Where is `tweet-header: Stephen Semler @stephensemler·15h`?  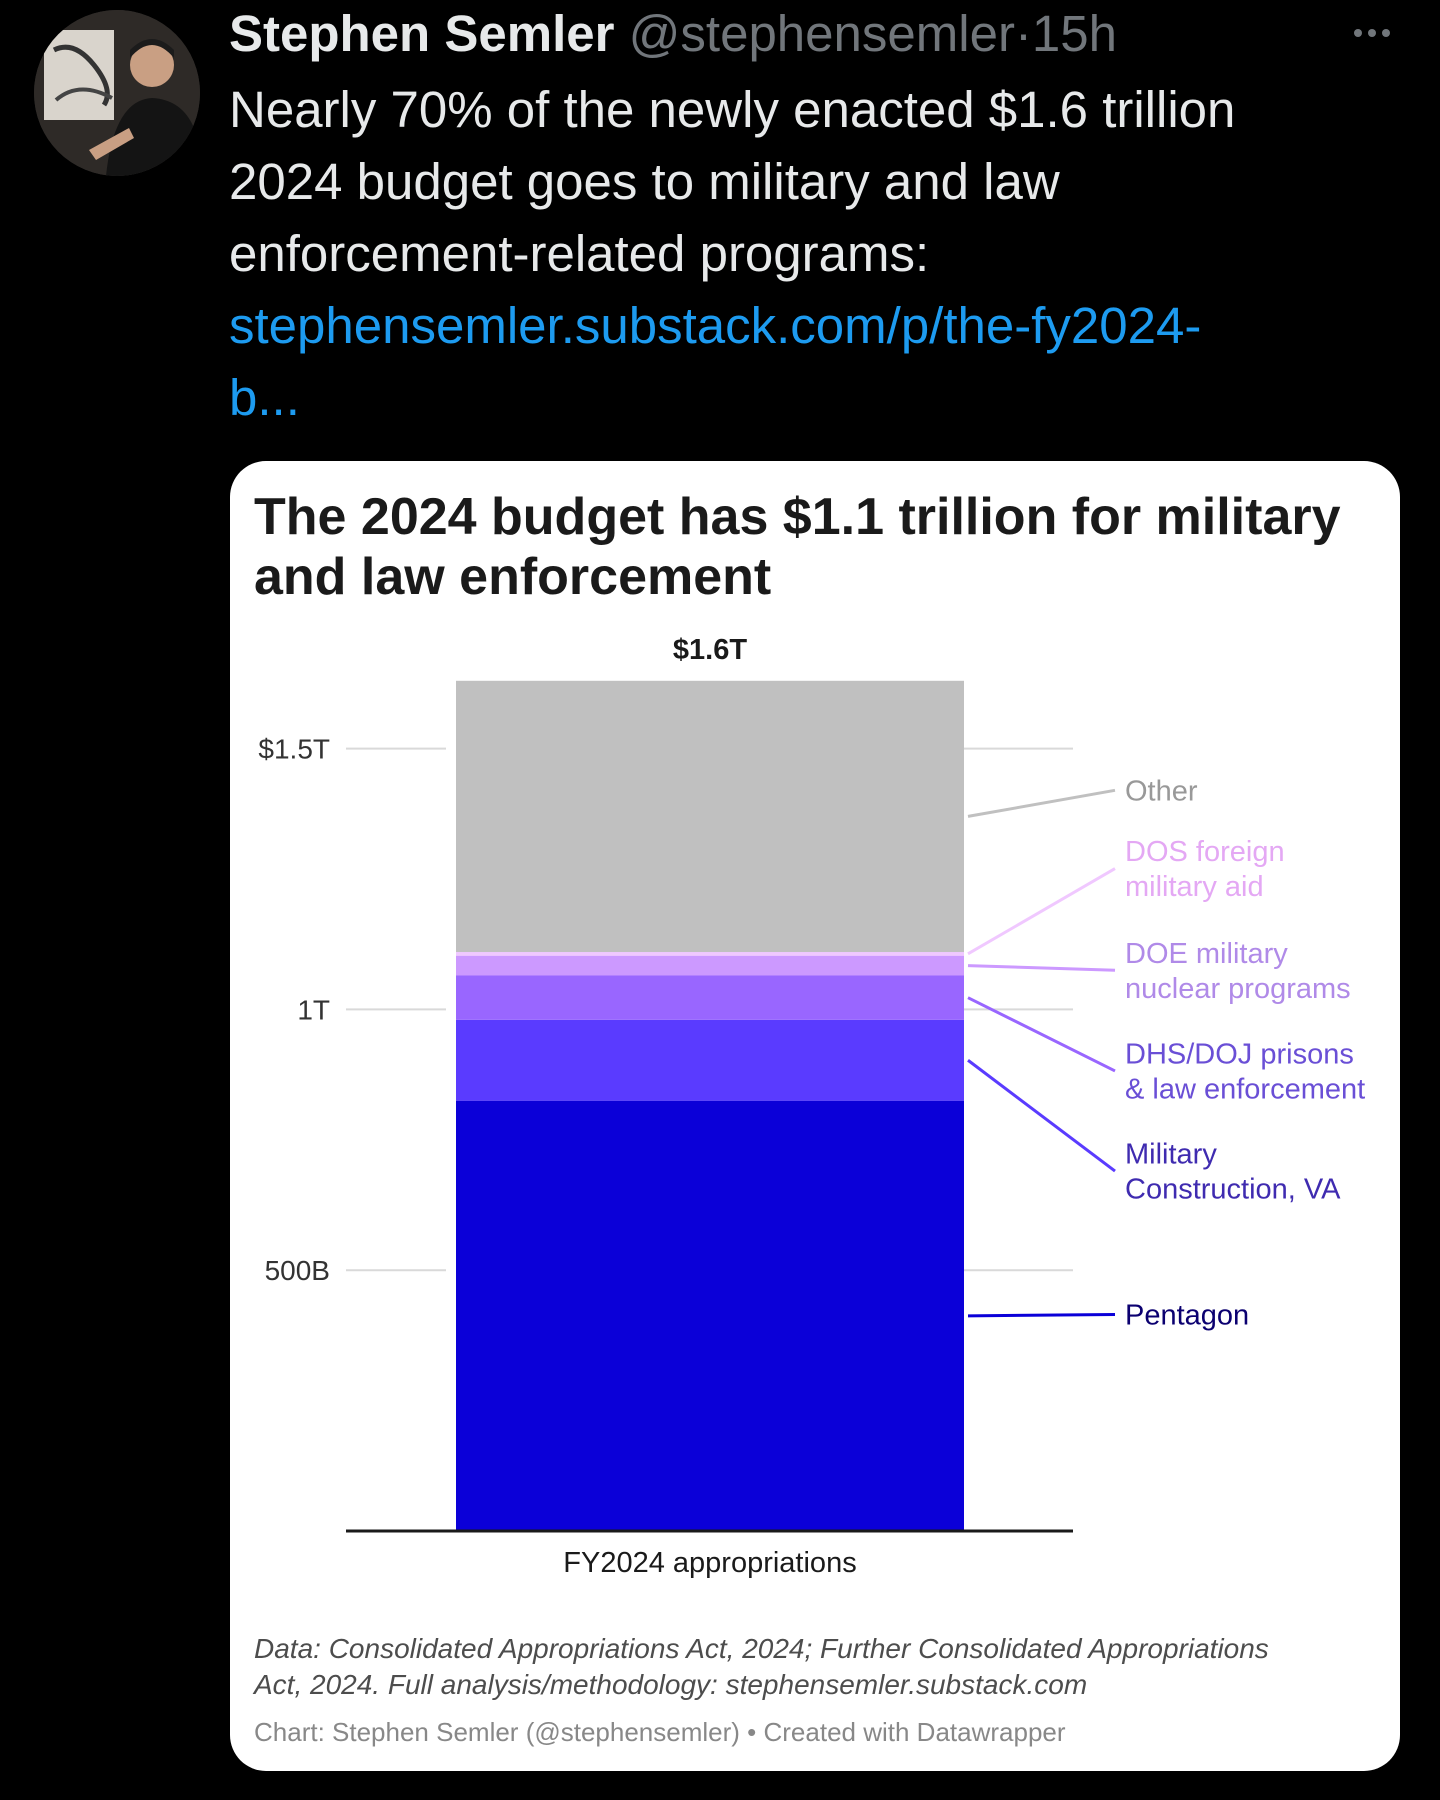
tweet-header: Stephen Semler @stephensemler·15h is located at coordinates (779, 34).